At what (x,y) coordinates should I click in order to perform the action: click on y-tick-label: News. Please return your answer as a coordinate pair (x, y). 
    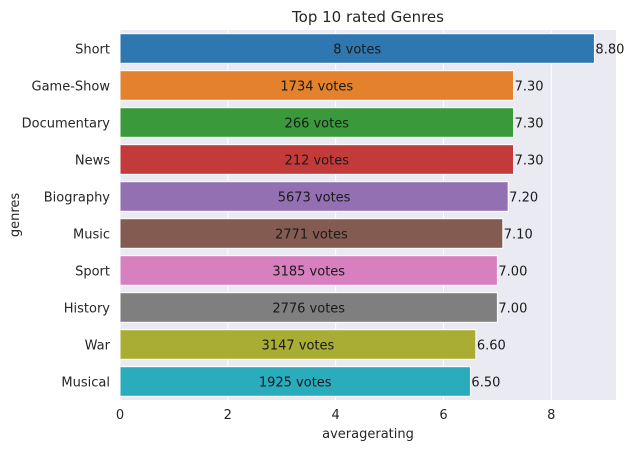
    Looking at the image, I should click on (92, 161).